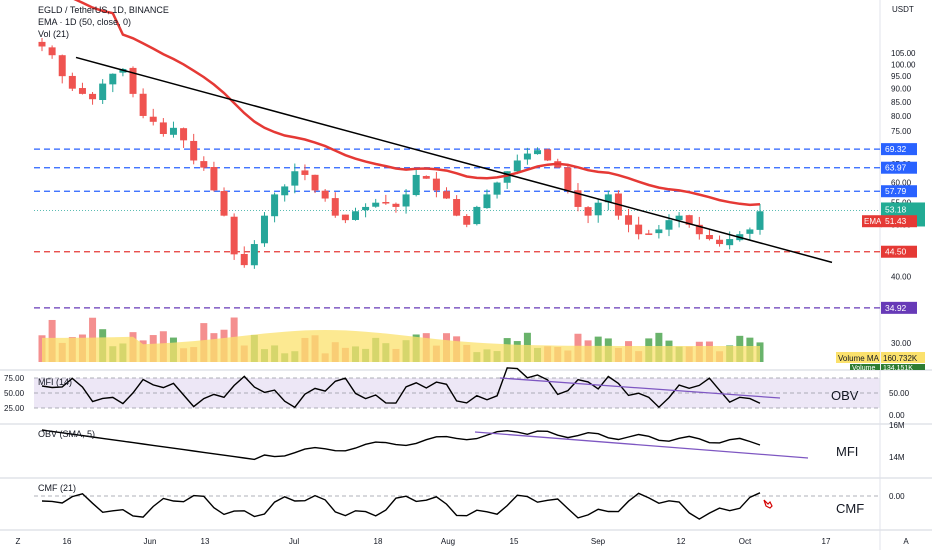 This screenshot has width=932, height=550. Describe the element at coordinates (897, 415) in the screenshot. I see `mfi-right-tick: 0.00` at that location.